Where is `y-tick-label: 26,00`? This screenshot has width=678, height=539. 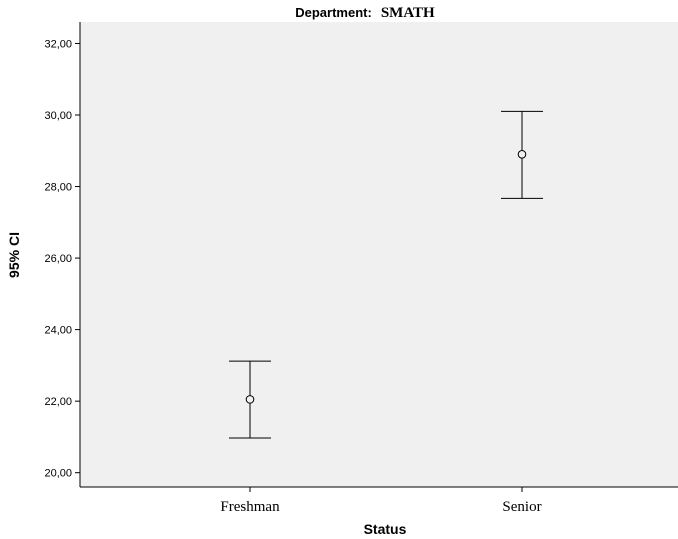
y-tick-label: 26,00 is located at coordinates (58, 259).